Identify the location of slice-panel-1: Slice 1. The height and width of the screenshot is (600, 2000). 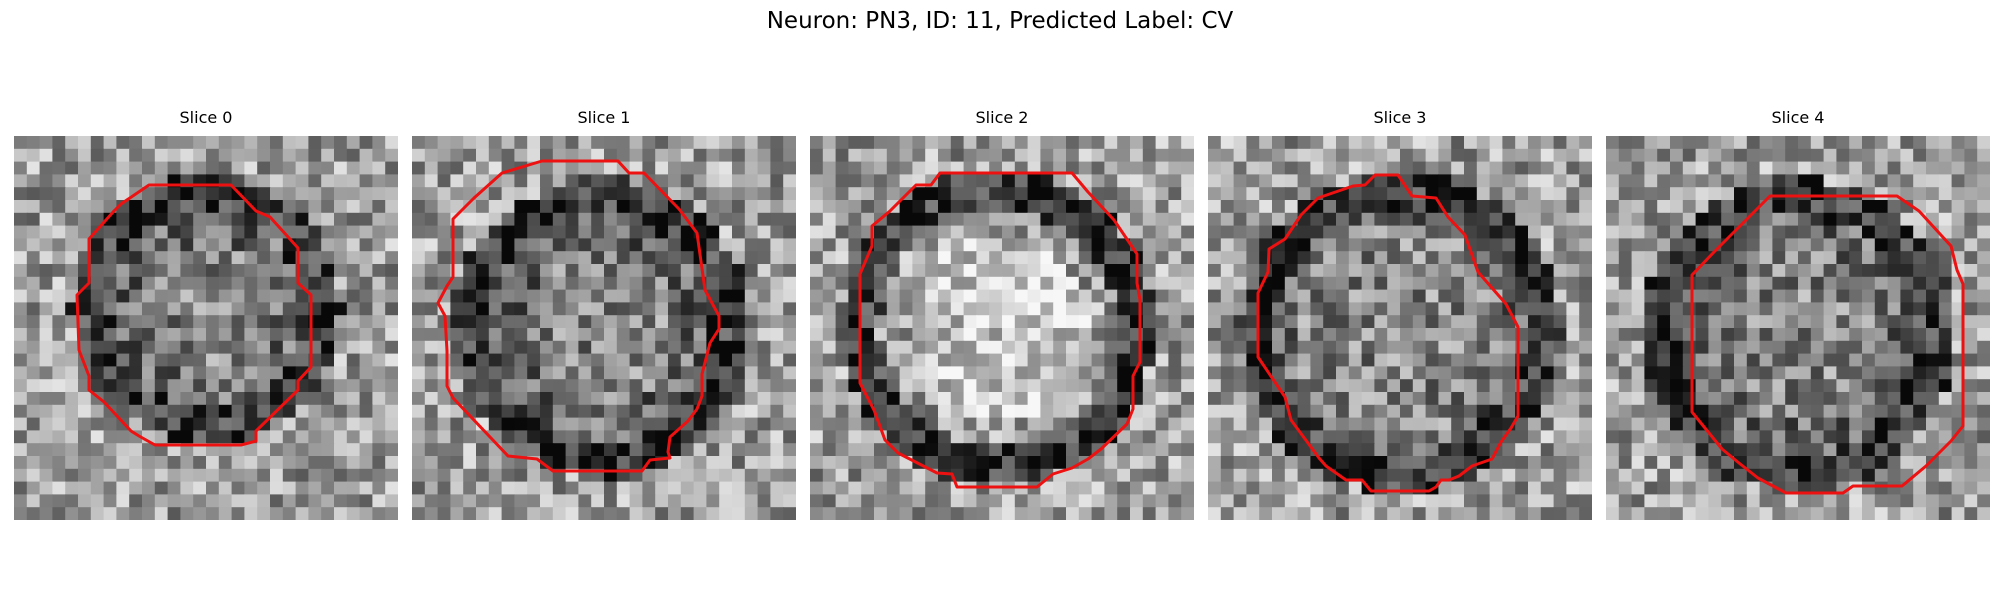
(604, 314).